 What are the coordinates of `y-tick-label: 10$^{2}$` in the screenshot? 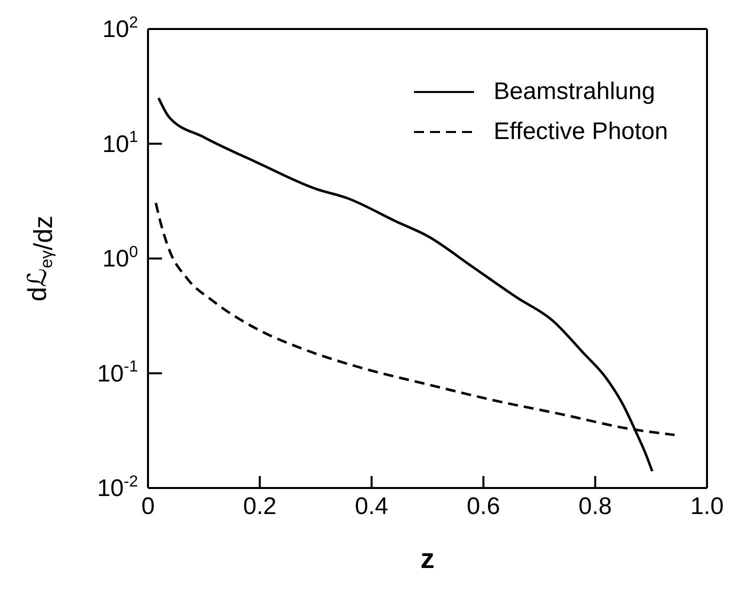 It's located at (120, 28).